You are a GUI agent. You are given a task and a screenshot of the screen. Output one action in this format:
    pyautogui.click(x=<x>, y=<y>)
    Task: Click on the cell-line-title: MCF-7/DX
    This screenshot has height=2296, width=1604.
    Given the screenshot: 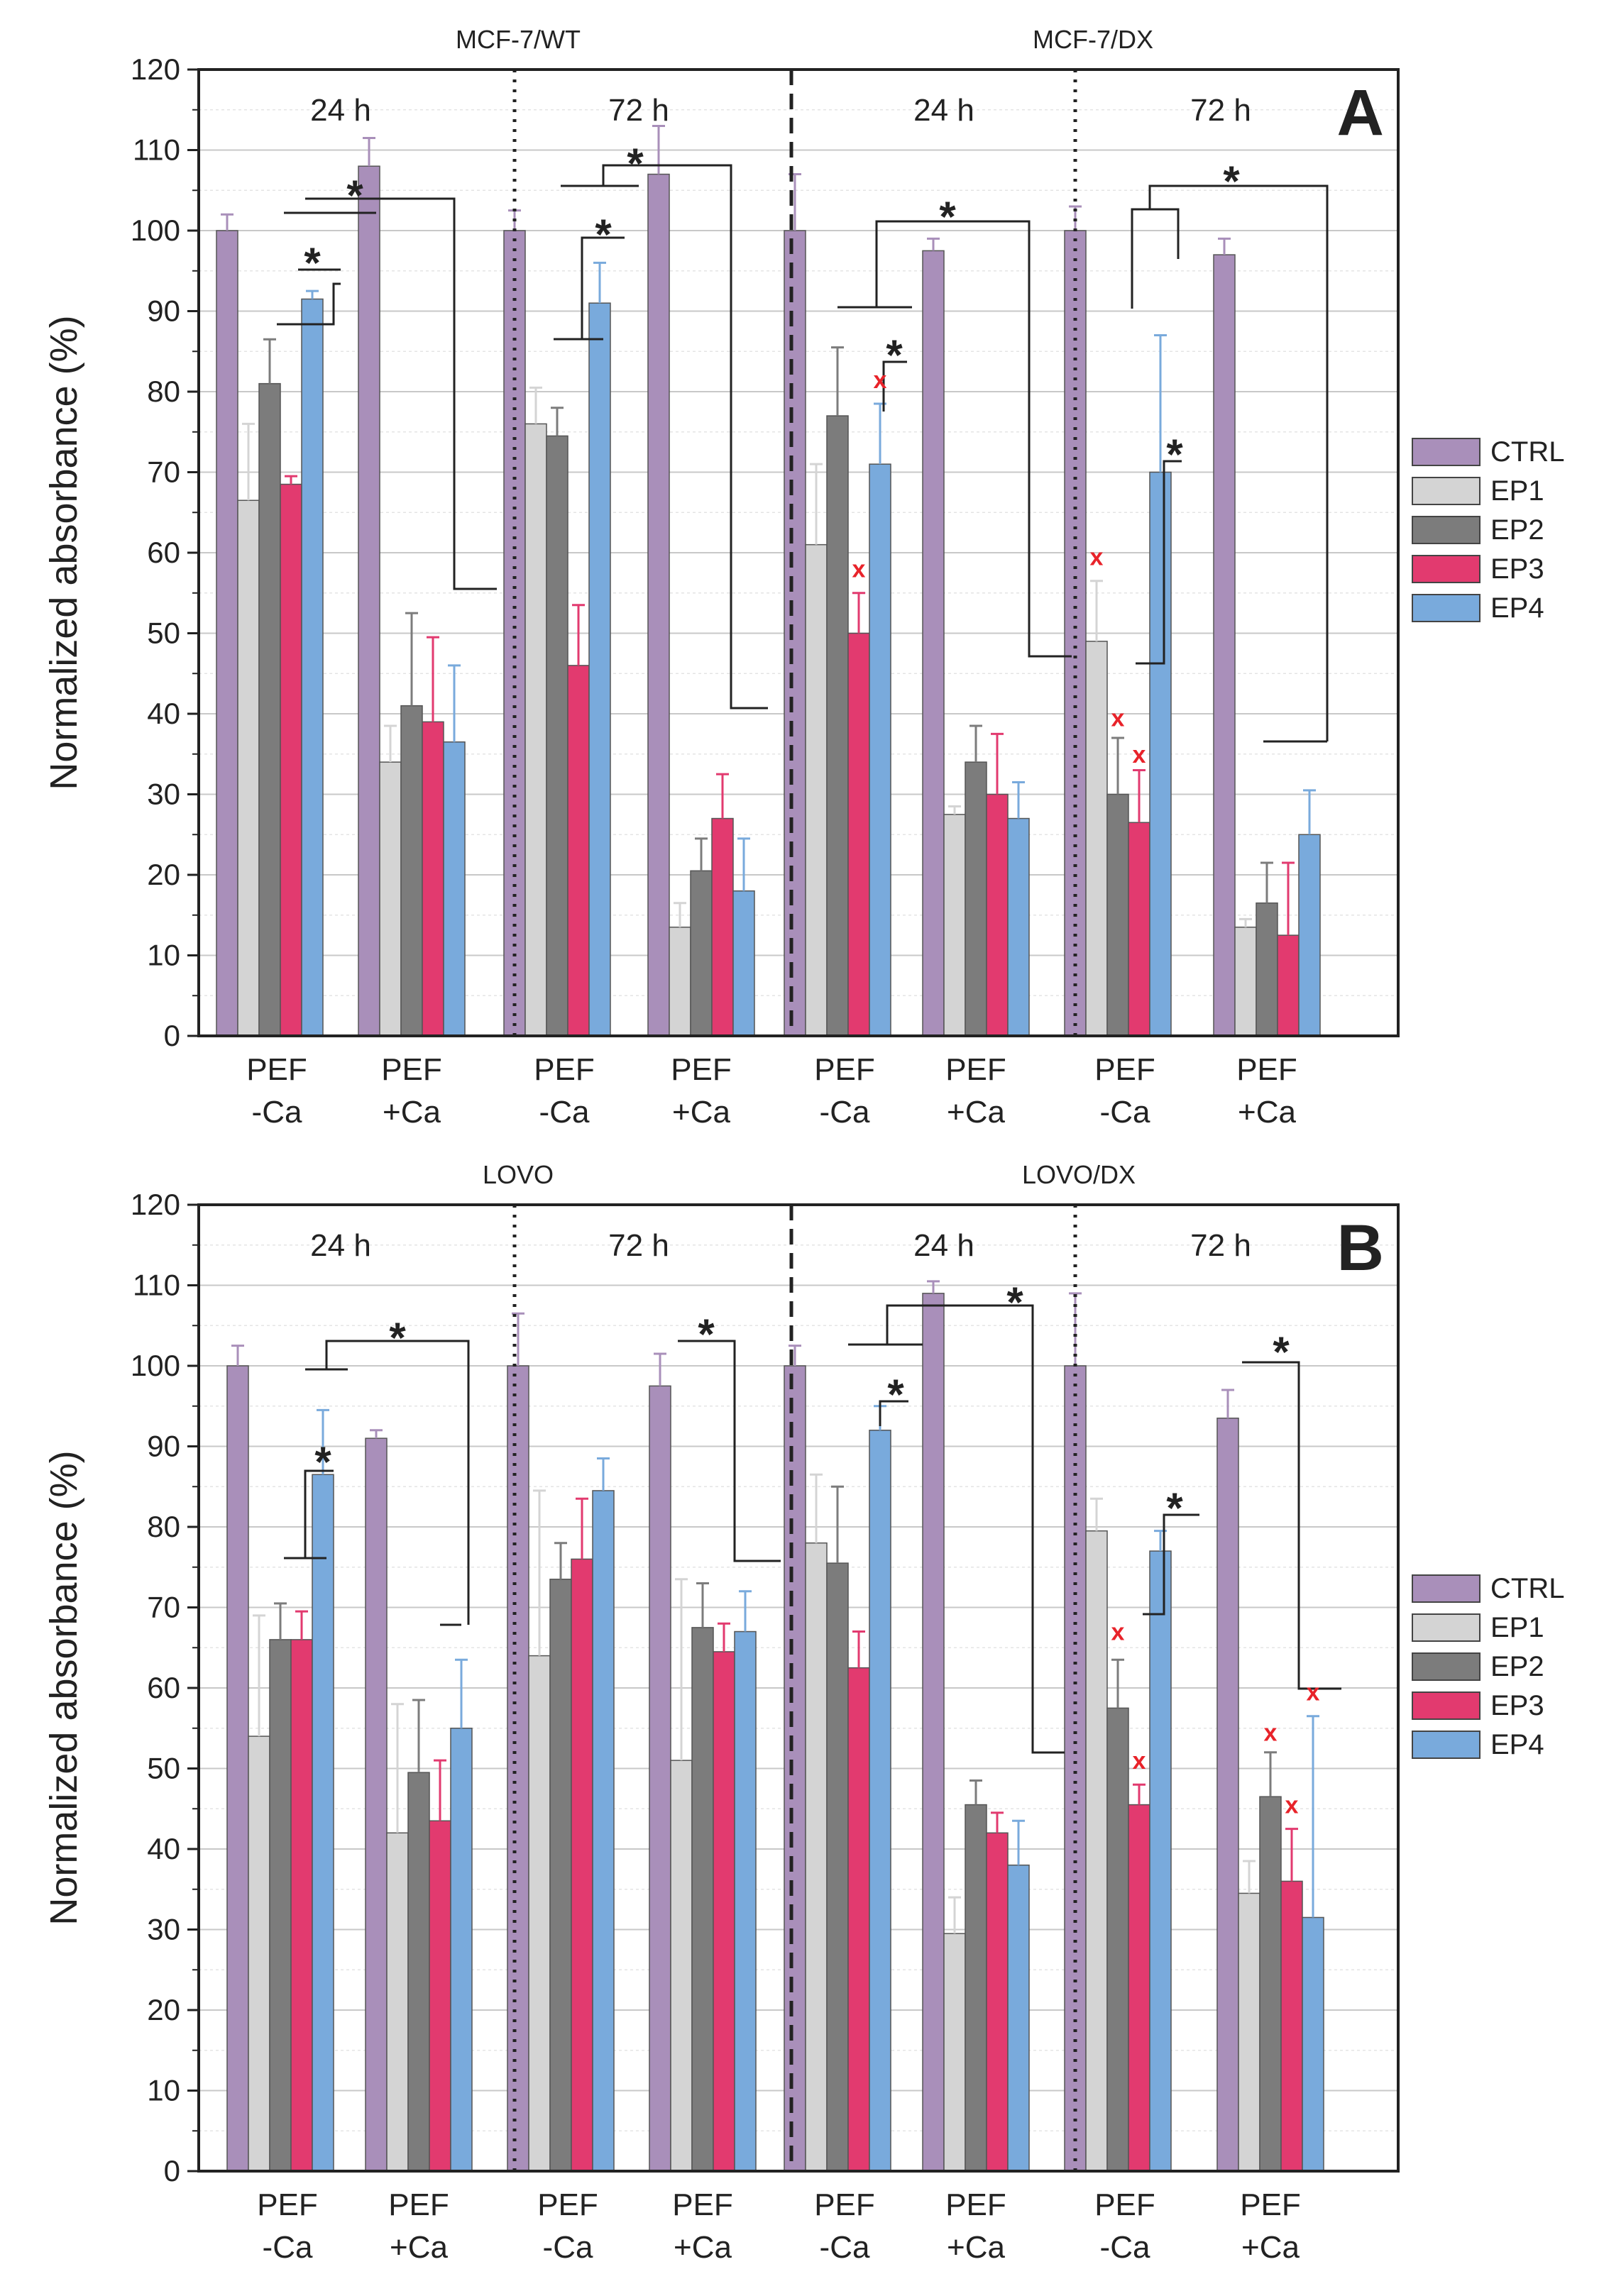 What is the action you would take?
    pyautogui.click(x=1093, y=40)
    